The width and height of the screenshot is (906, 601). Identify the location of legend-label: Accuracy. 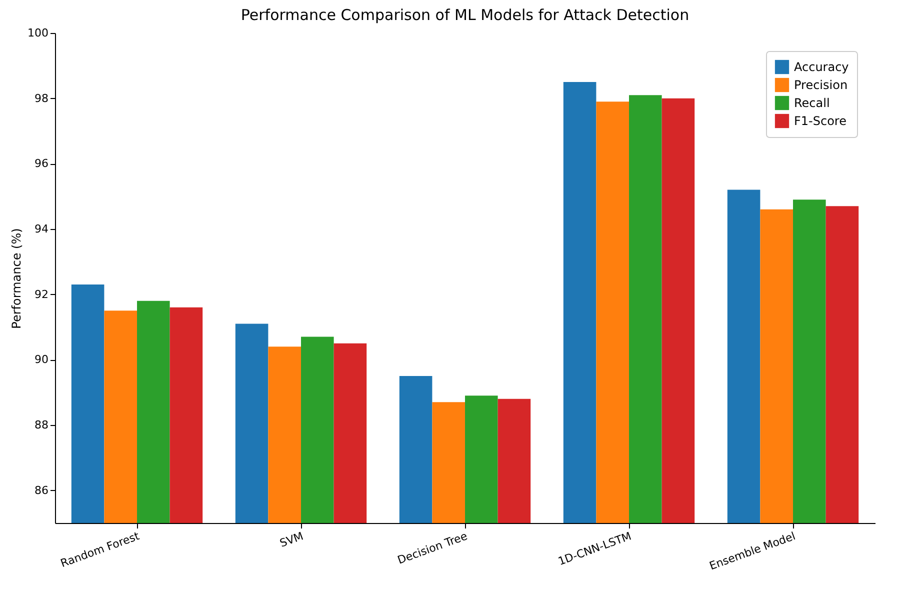
(821, 67).